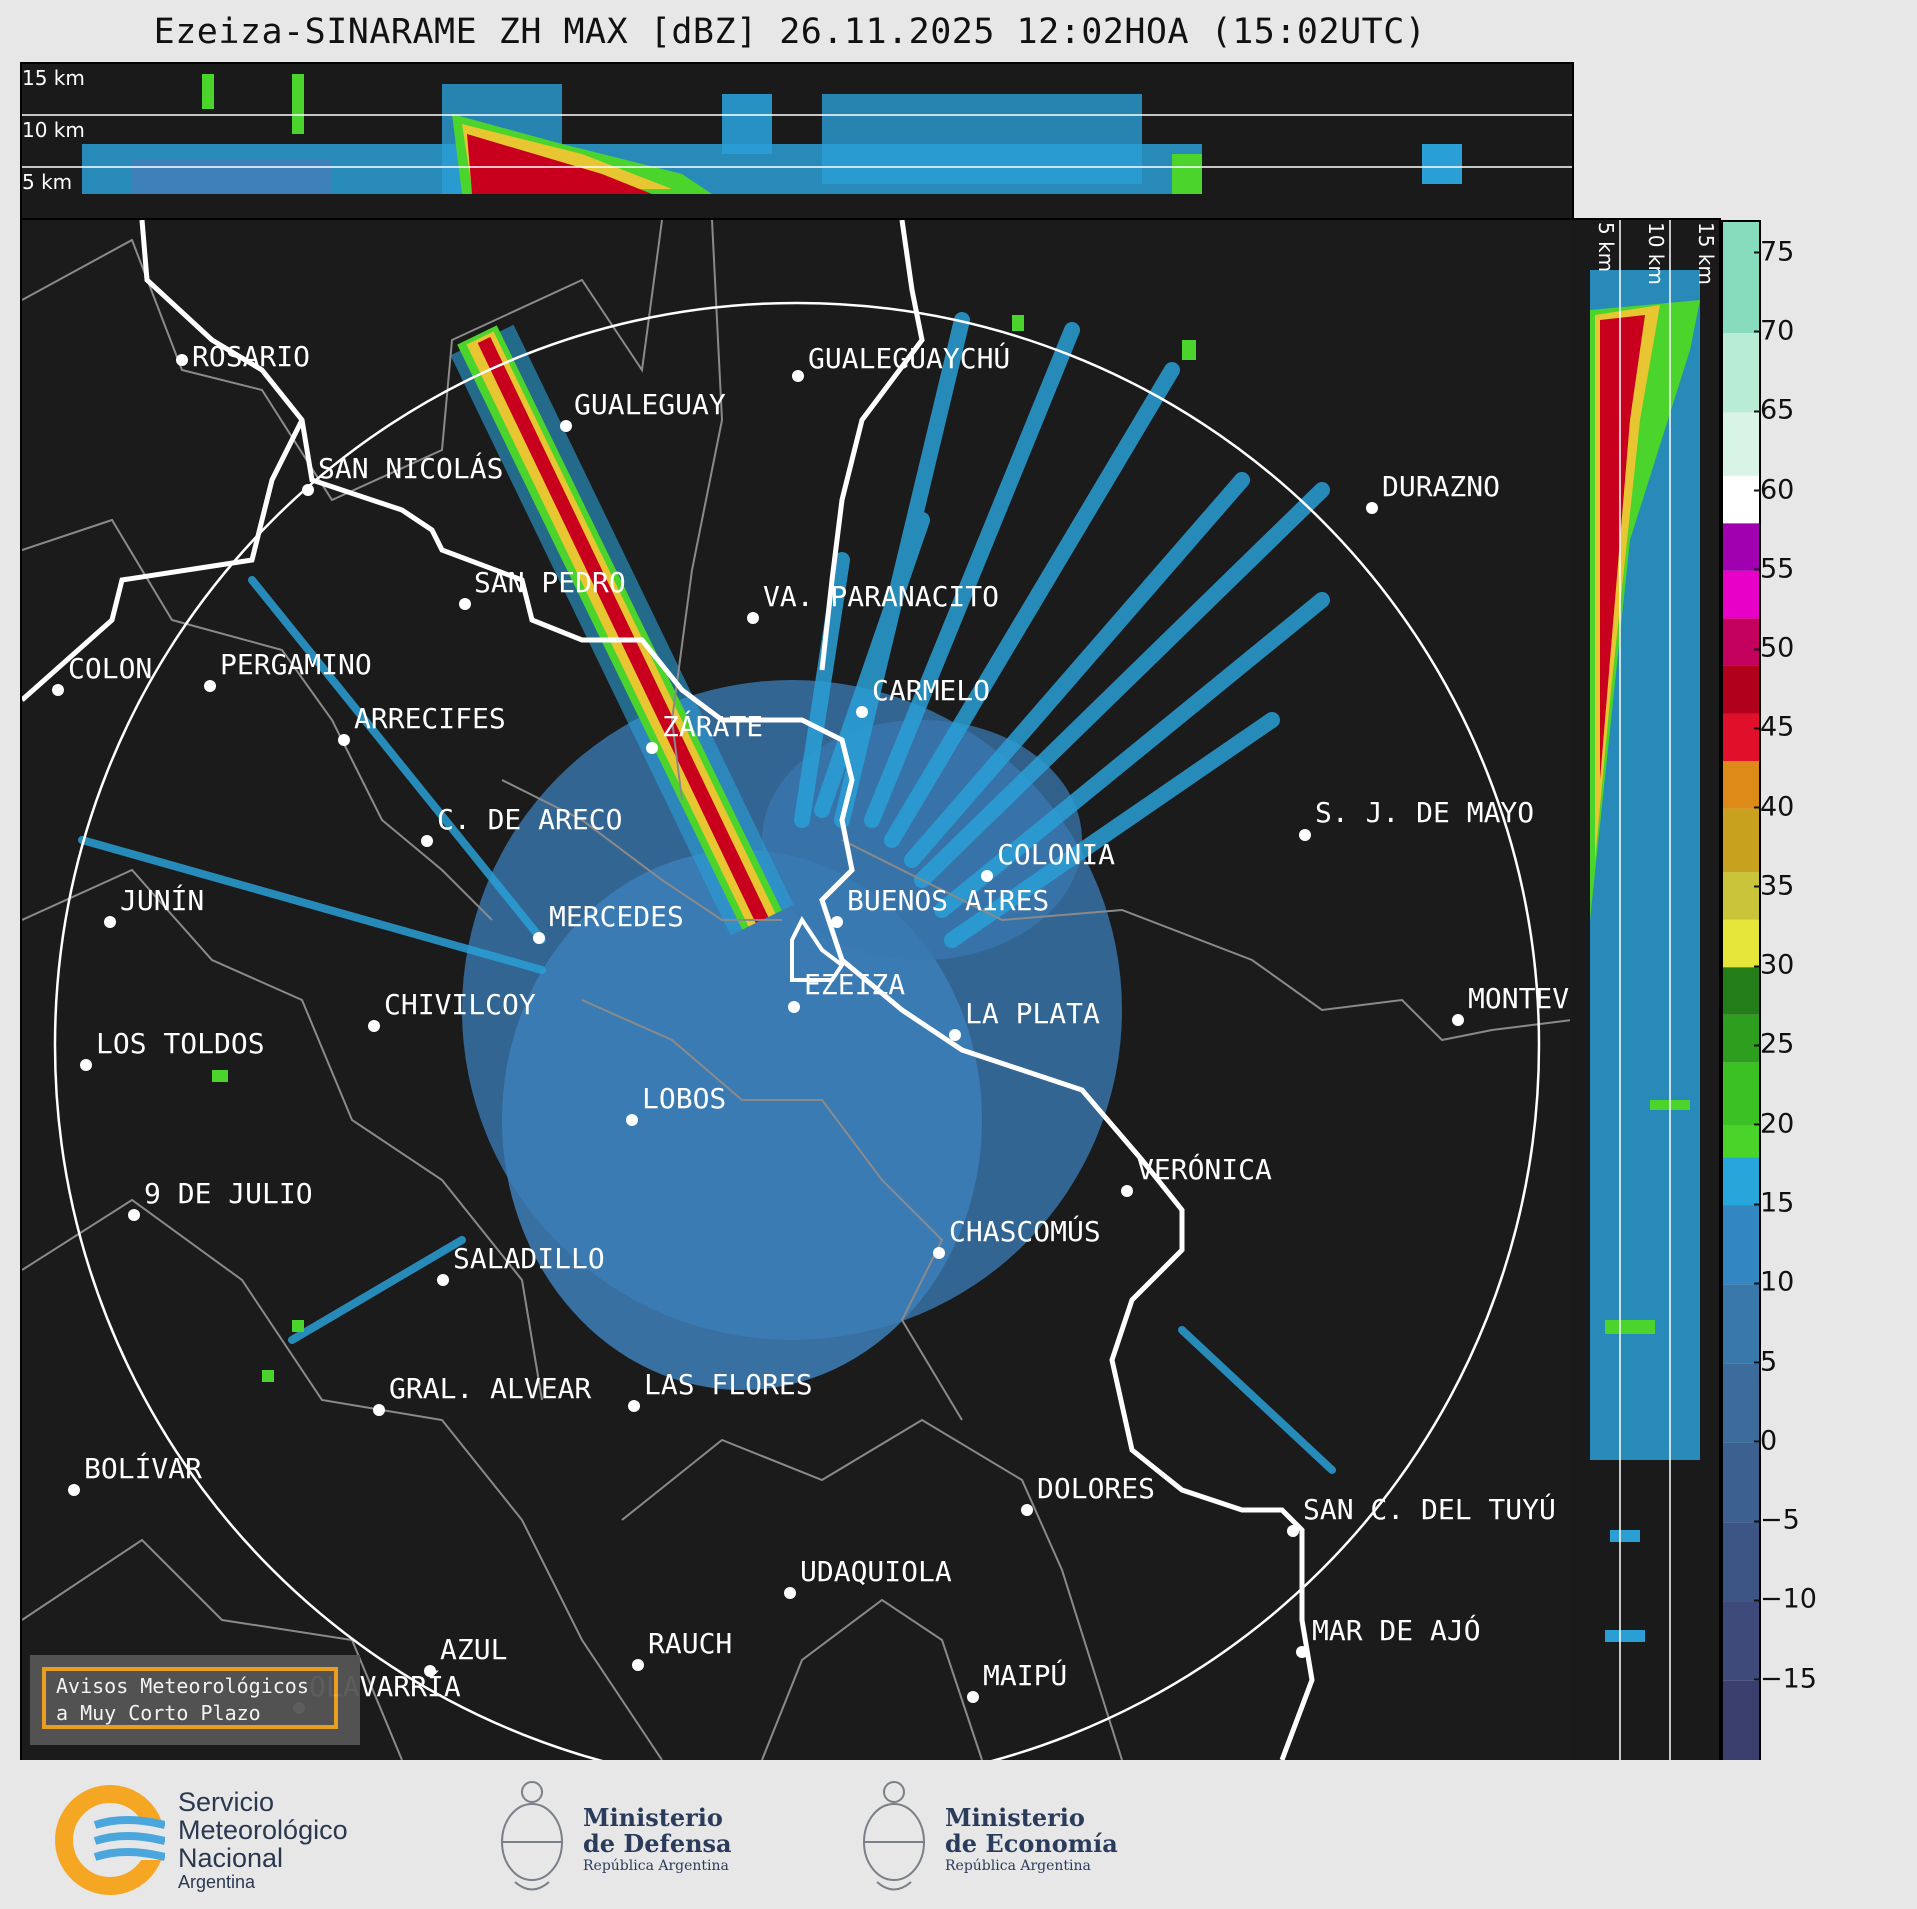 The image size is (1917, 1909). I want to click on top-km-label-15: 15 km, so click(53, 78).